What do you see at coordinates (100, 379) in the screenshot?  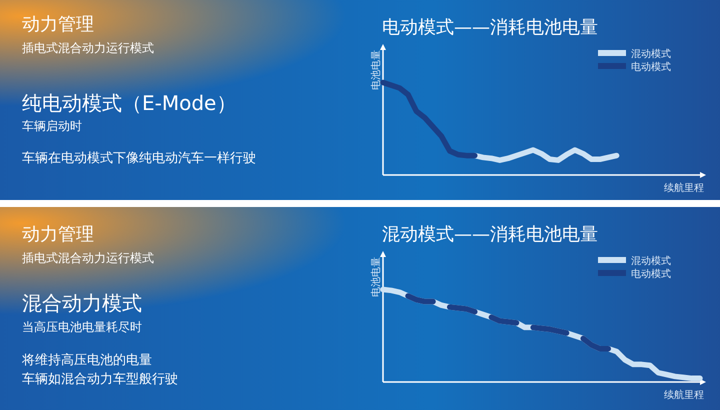 I see `text: 车辆如混合动力车型般行驶` at bounding box center [100, 379].